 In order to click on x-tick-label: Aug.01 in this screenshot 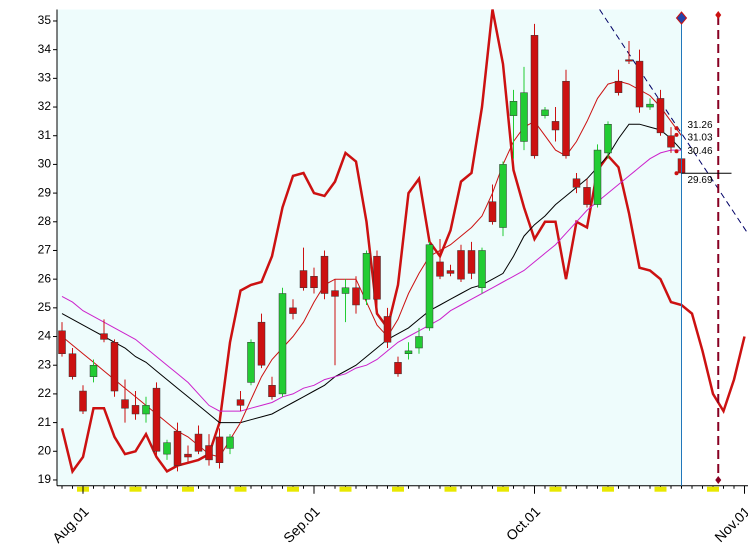, I will do `click(70, 524)`.